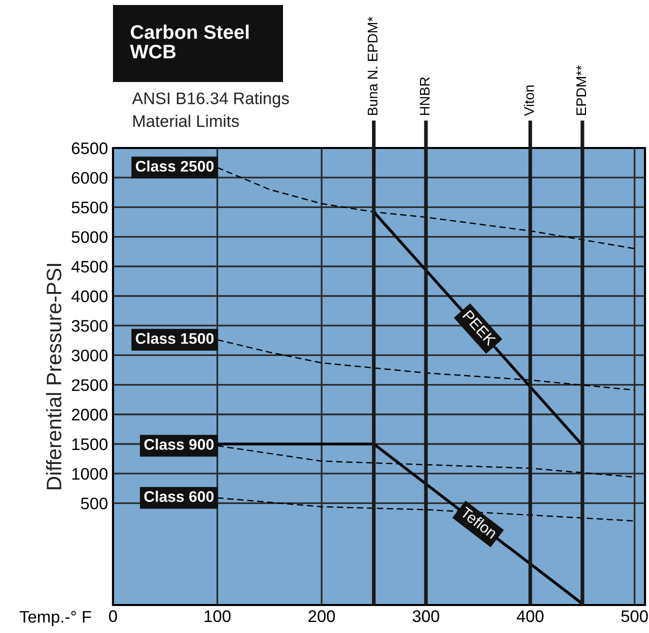 Image resolution: width=649 pixels, height=633 pixels. I want to click on y-tick-label: 5500, so click(90, 208).